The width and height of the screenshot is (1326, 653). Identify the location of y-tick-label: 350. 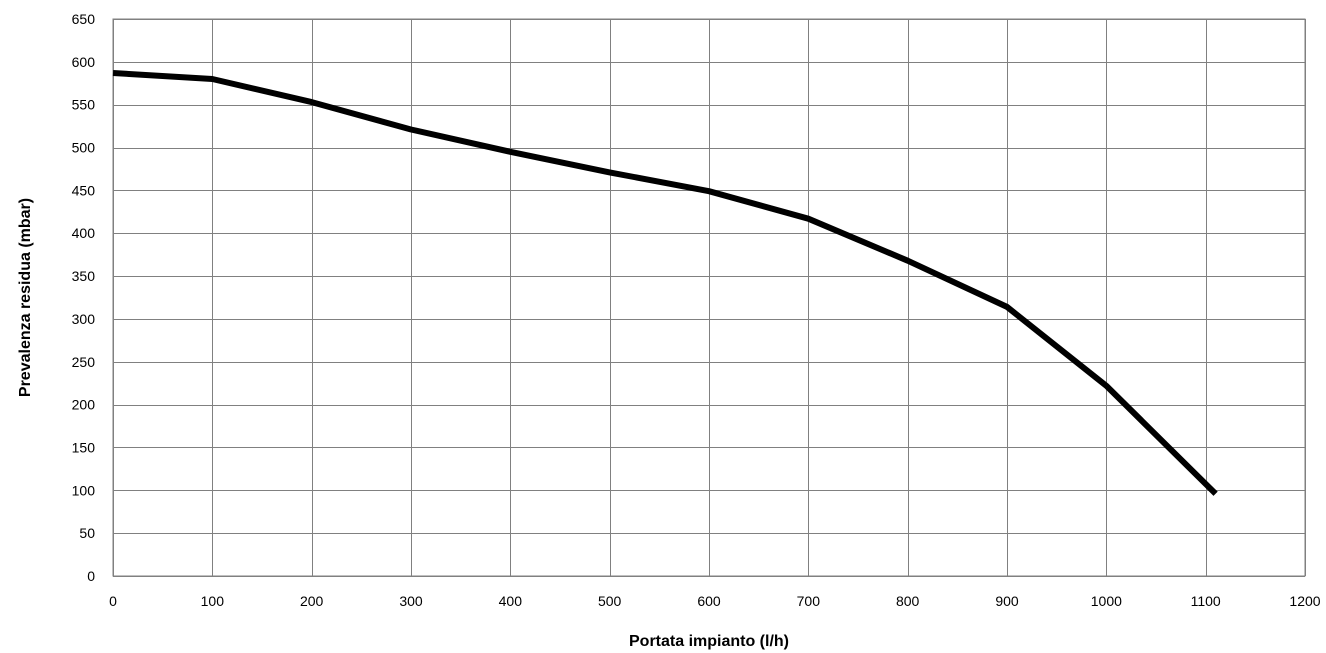
(84, 276).